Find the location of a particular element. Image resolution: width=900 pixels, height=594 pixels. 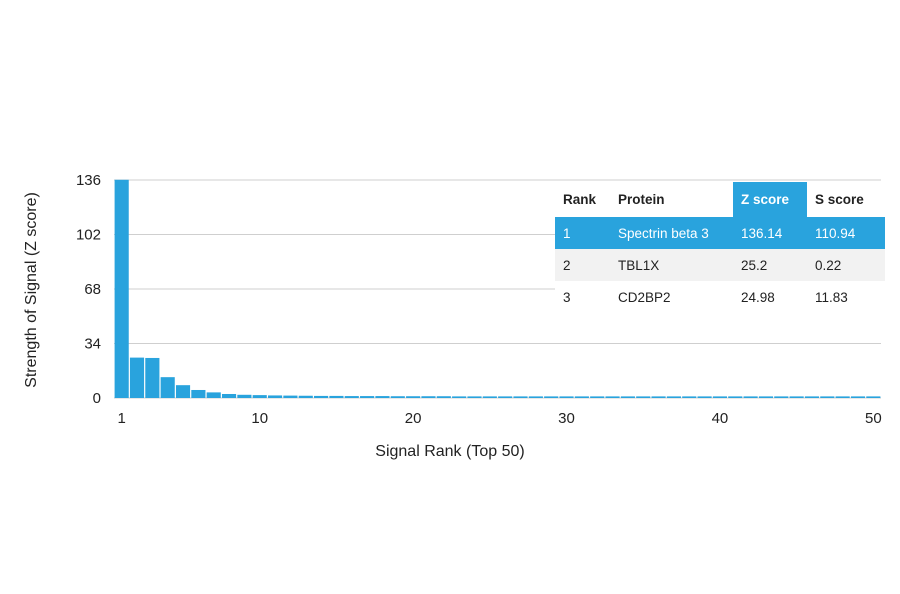

table-header-row: Rank Protein Z score S score is located at coordinates (720, 199).